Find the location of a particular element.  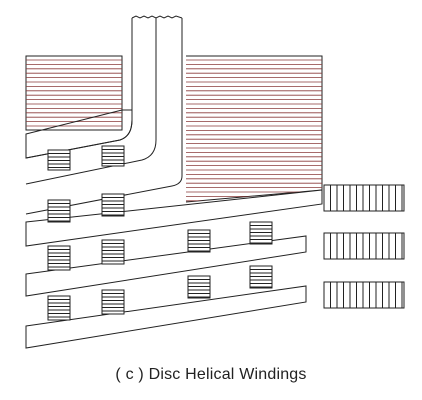

right-hatched-block is located at coordinates (254, 129).